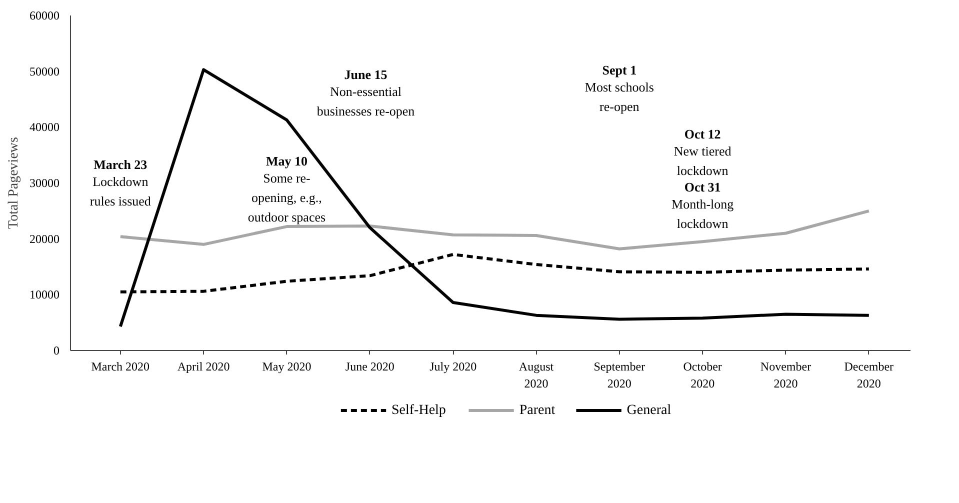 The image size is (959, 503). Describe the element at coordinates (869, 375) in the screenshot. I see `x-tick-label: December 2020` at that location.